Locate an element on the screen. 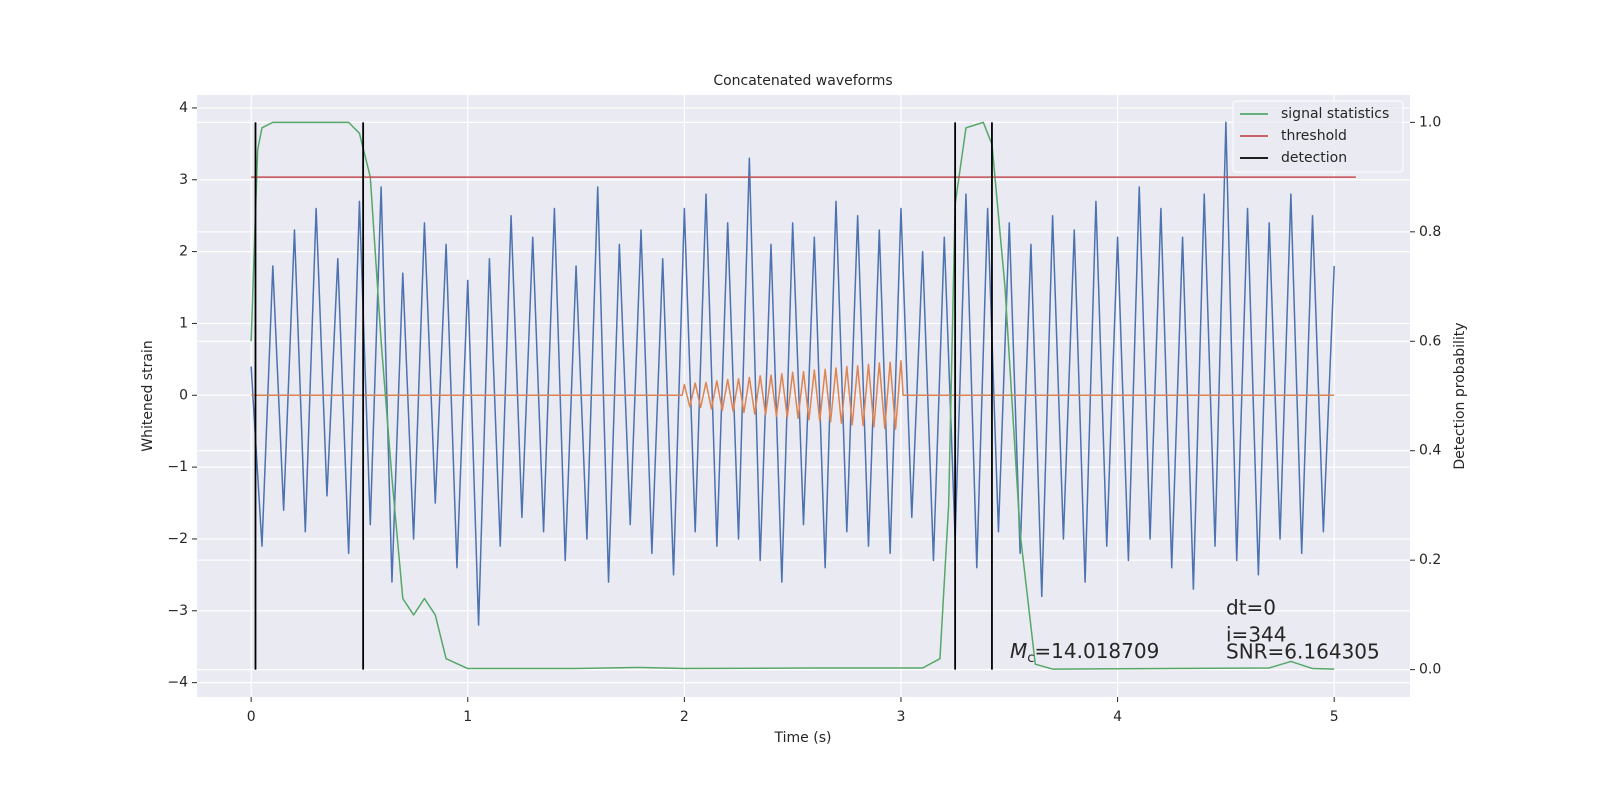 The image size is (1600, 800). annotation-value: =14.018709 is located at coordinates (1096, 651).